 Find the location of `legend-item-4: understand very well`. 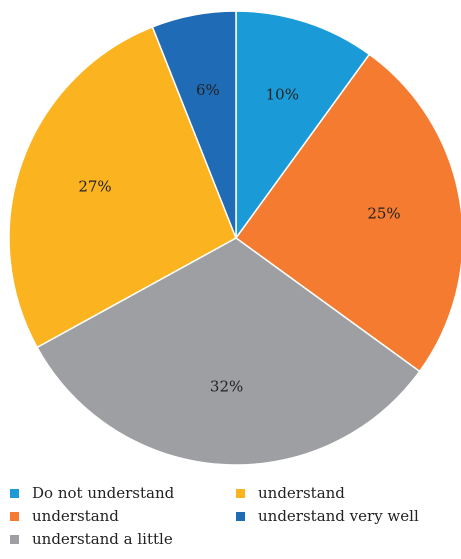

legend-item-4: understand very well is located at coordinates (327, 516).